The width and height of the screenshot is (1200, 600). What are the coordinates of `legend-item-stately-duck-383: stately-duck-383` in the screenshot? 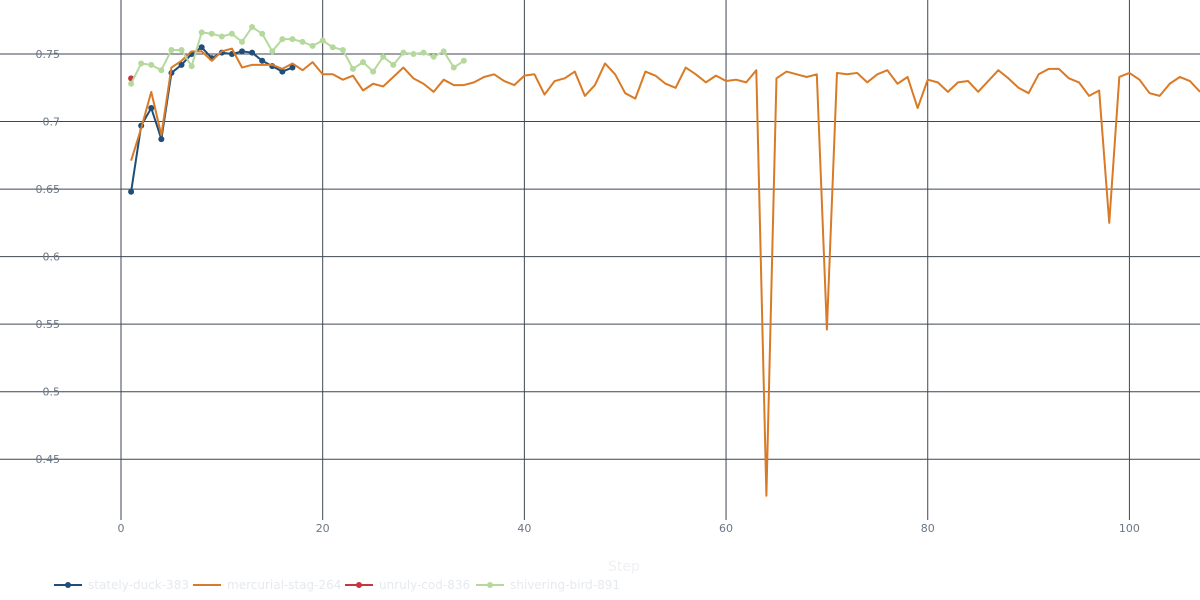 It's located at (121, 585).